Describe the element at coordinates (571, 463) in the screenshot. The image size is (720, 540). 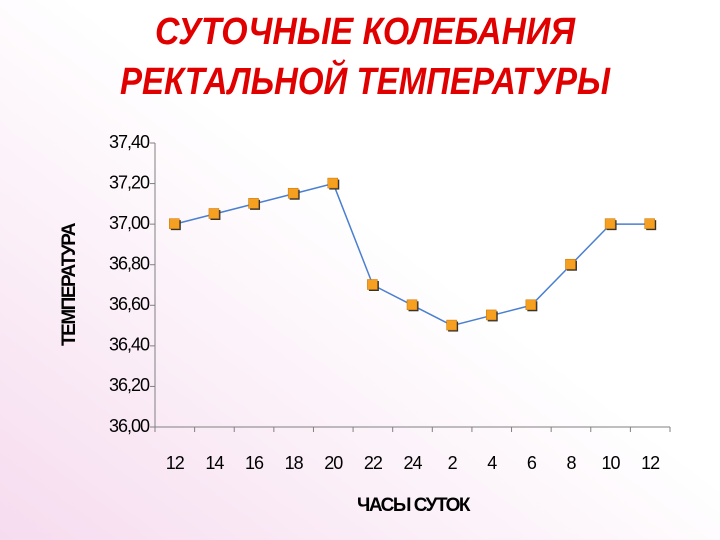
I see `x-tick-label: 8` at that location.